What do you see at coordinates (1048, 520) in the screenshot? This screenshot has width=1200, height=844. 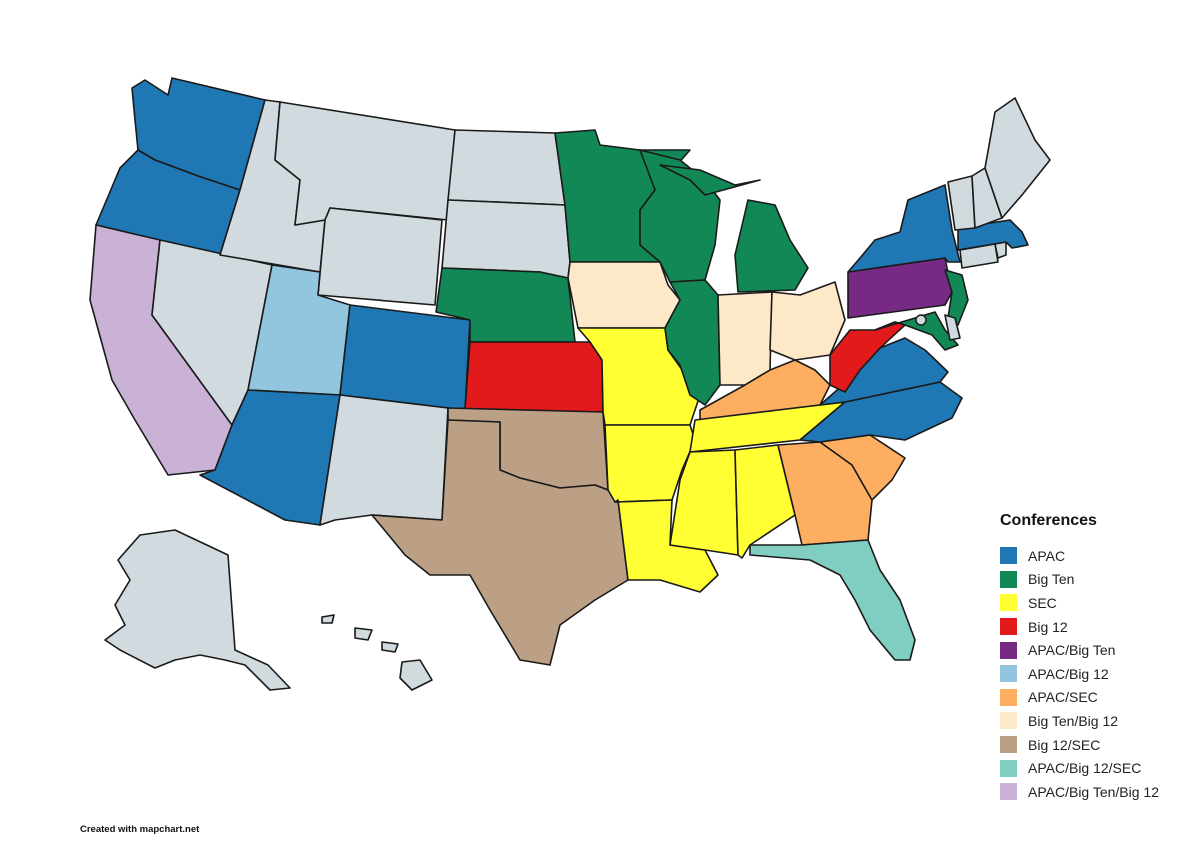 I see `legend-title: Conferences` at bounding box center [1048, 520].